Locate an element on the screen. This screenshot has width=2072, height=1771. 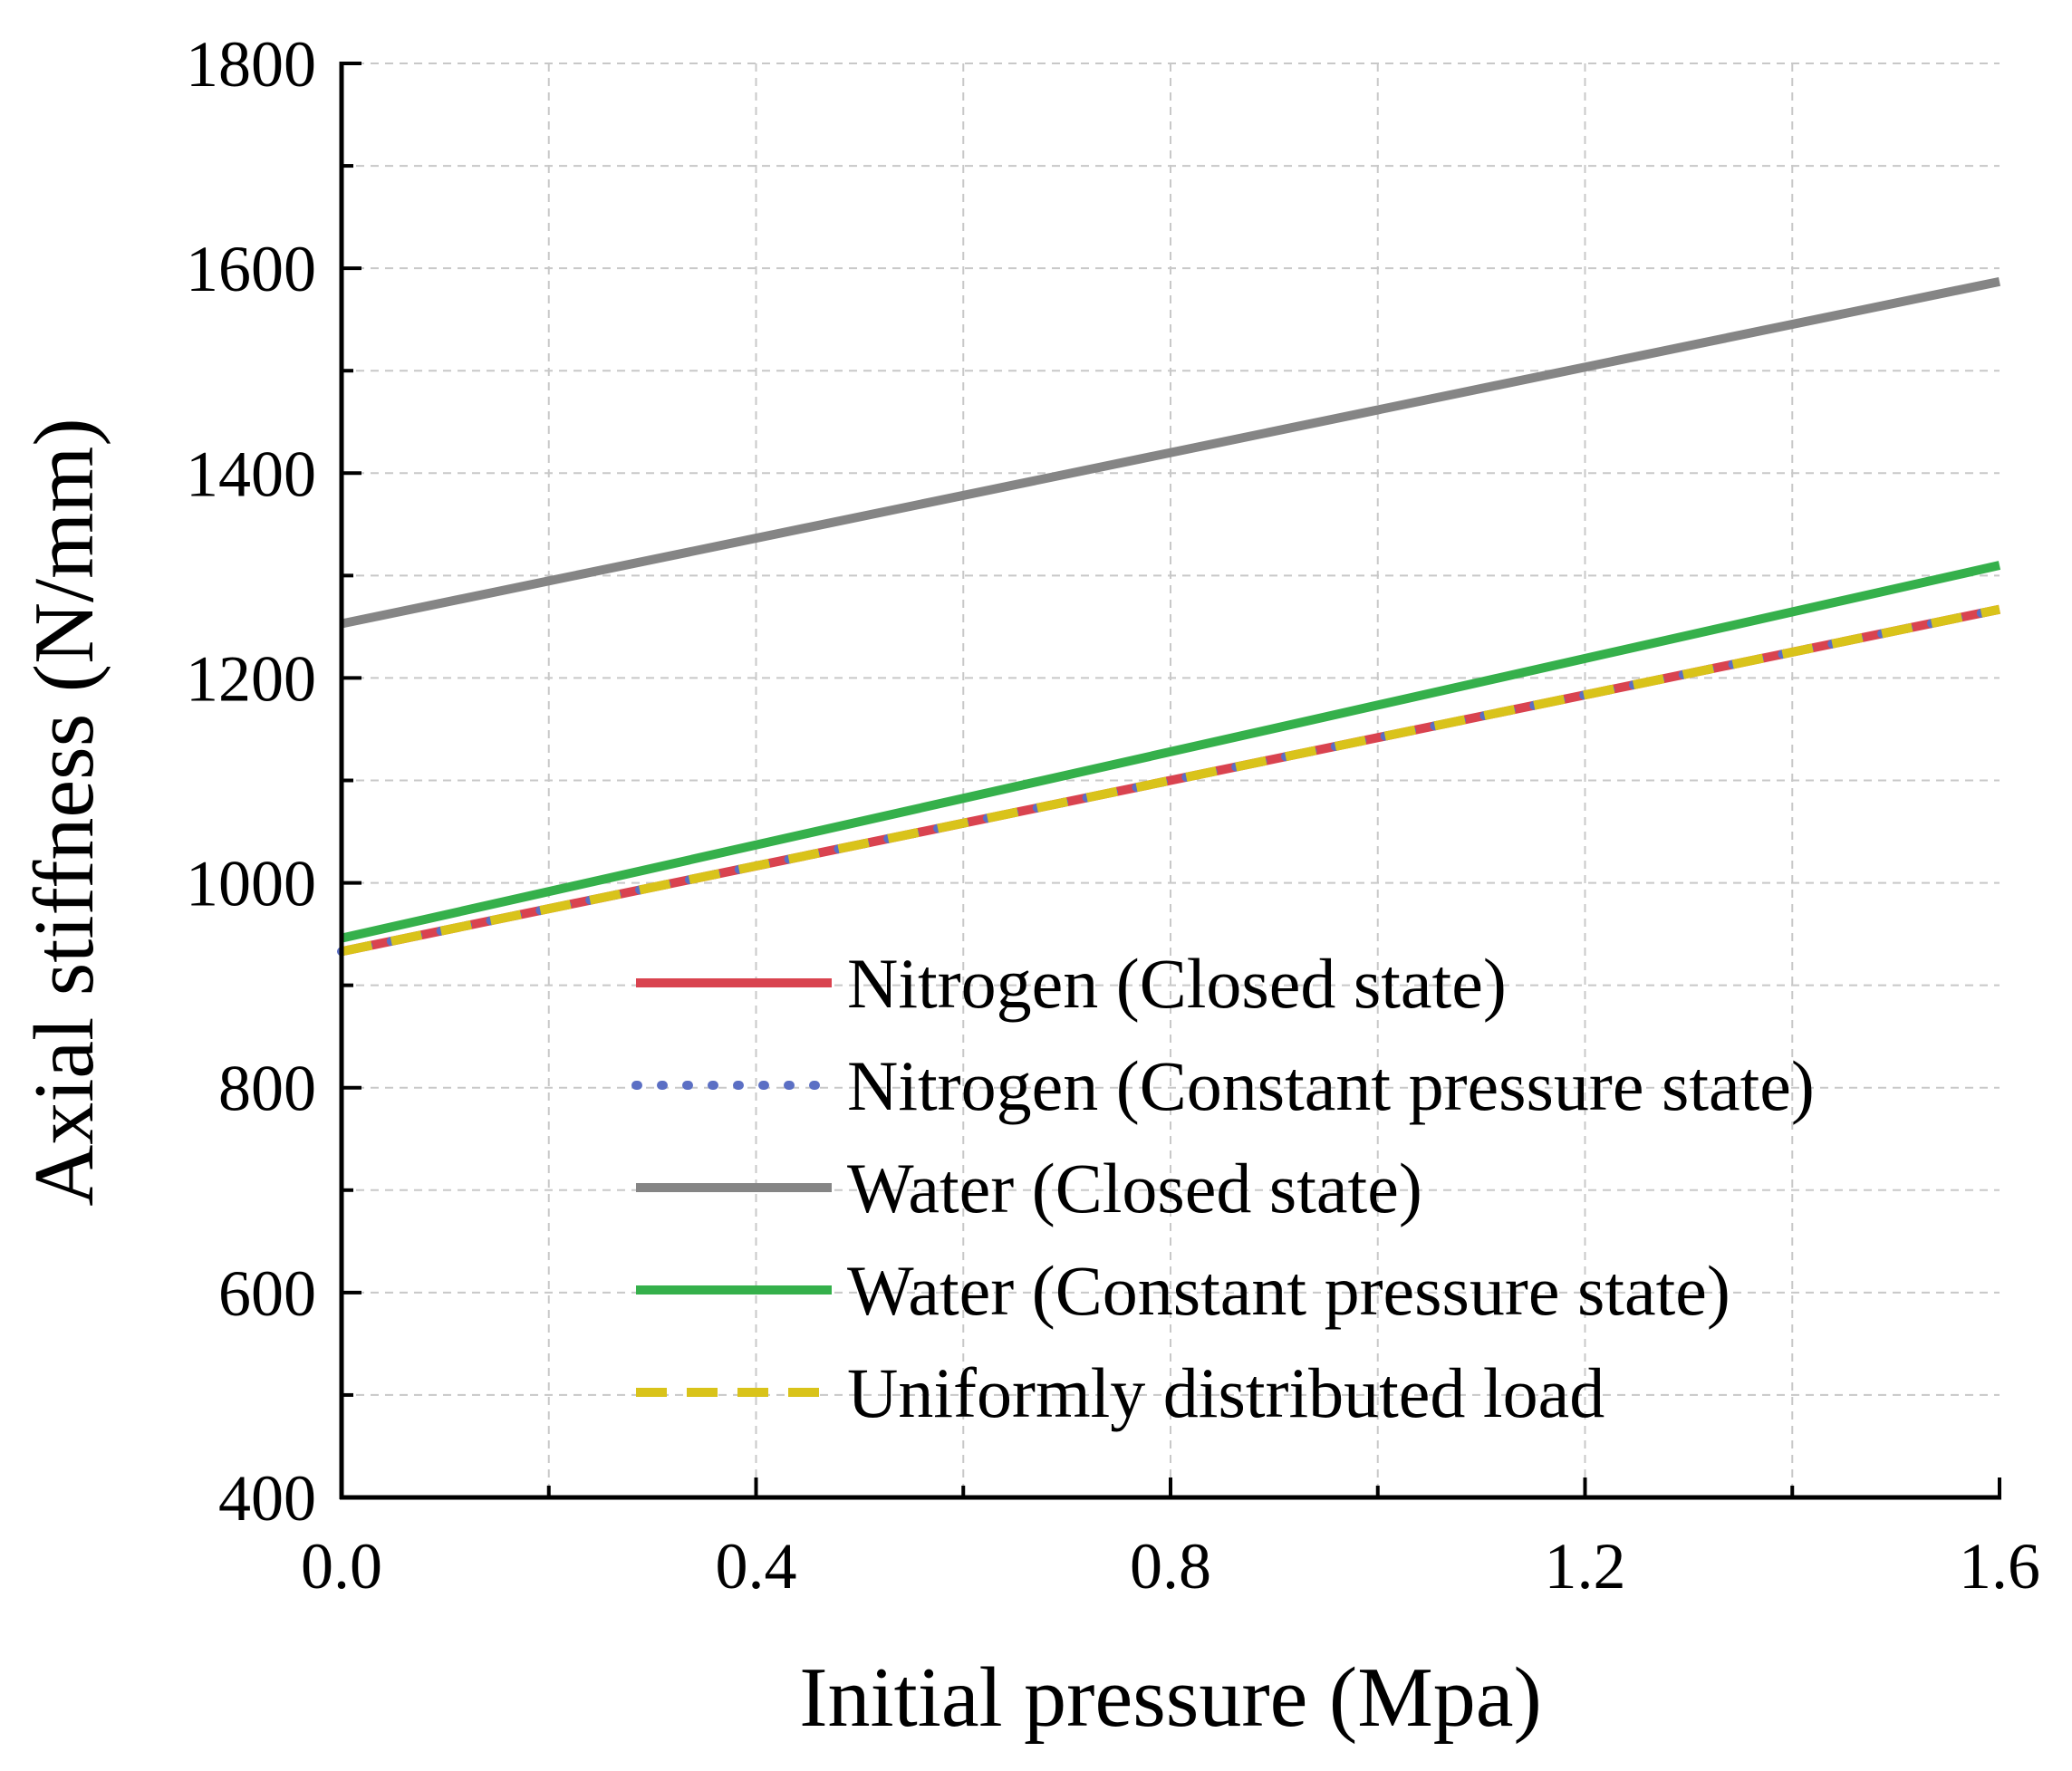
x-tick-label: 1.2 is located at coordinates (1585, 1567).